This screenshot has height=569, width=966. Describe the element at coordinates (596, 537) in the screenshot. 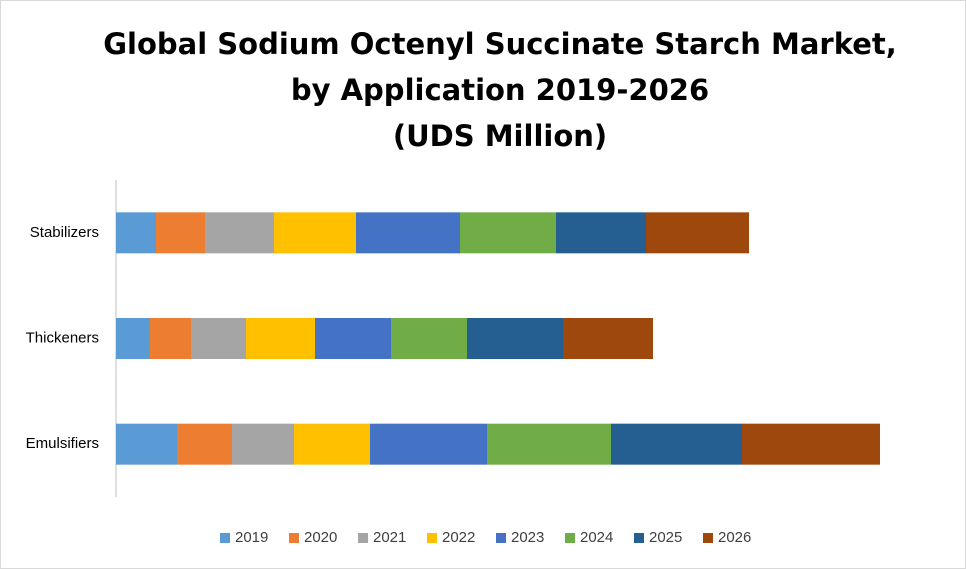

I see `legend-label: 2024` at that location.